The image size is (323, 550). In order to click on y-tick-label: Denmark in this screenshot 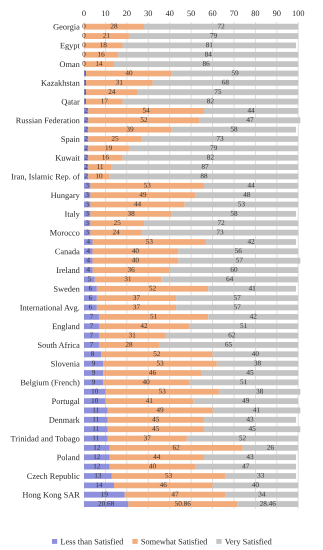, I will do `click(64, 419)`.